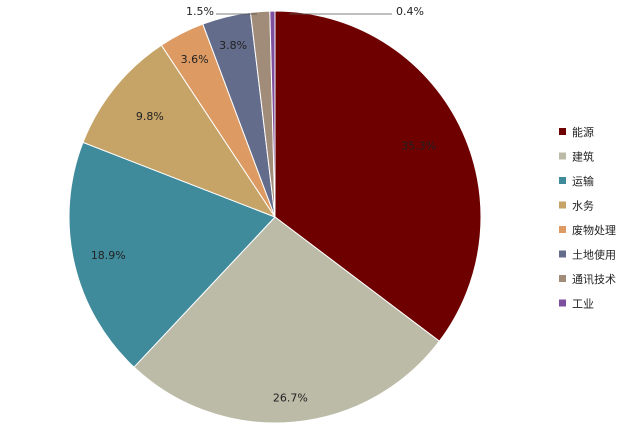 Image resolution: width=640 pixels, height=429 pixels. What do you see at coordinates (583, 132) in the screenshot?
I see `legend-label: 能源` at bounding box center [583, 132].